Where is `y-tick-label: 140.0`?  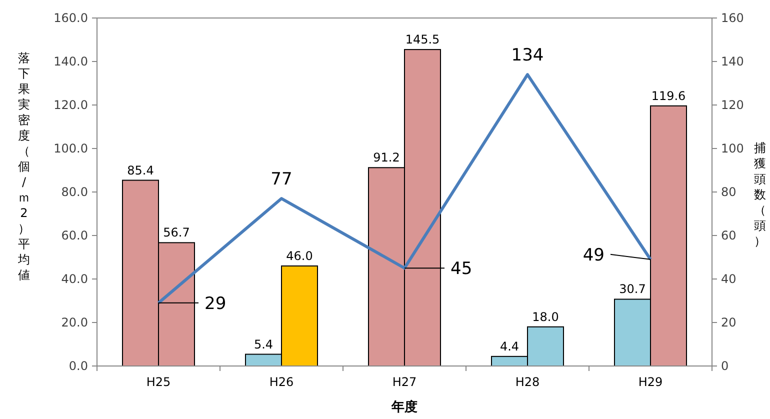
y-tick-label: 140.0 is located at coordinates (71, 61).